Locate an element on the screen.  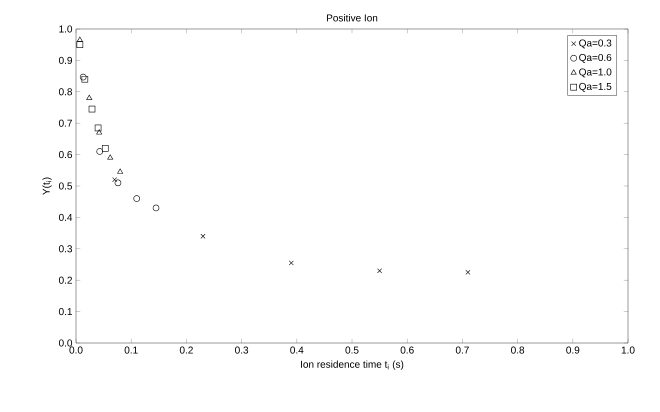
y-tick-label: 0.2 is located at coordinates (65, 280).